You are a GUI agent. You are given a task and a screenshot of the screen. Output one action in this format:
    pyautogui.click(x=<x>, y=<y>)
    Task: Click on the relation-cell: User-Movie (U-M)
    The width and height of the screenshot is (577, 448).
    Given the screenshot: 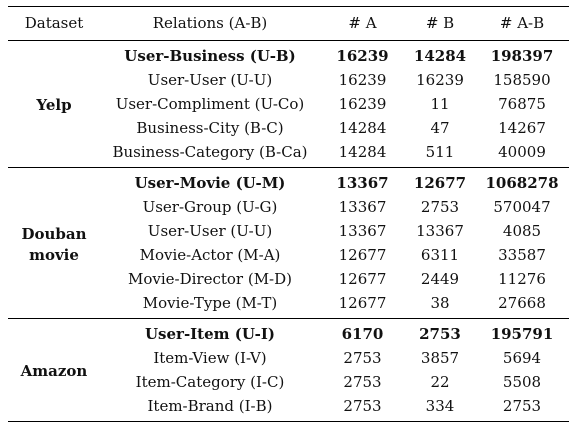 What is the action you would take?
    pyautogui.click(x=210, y=183)
    